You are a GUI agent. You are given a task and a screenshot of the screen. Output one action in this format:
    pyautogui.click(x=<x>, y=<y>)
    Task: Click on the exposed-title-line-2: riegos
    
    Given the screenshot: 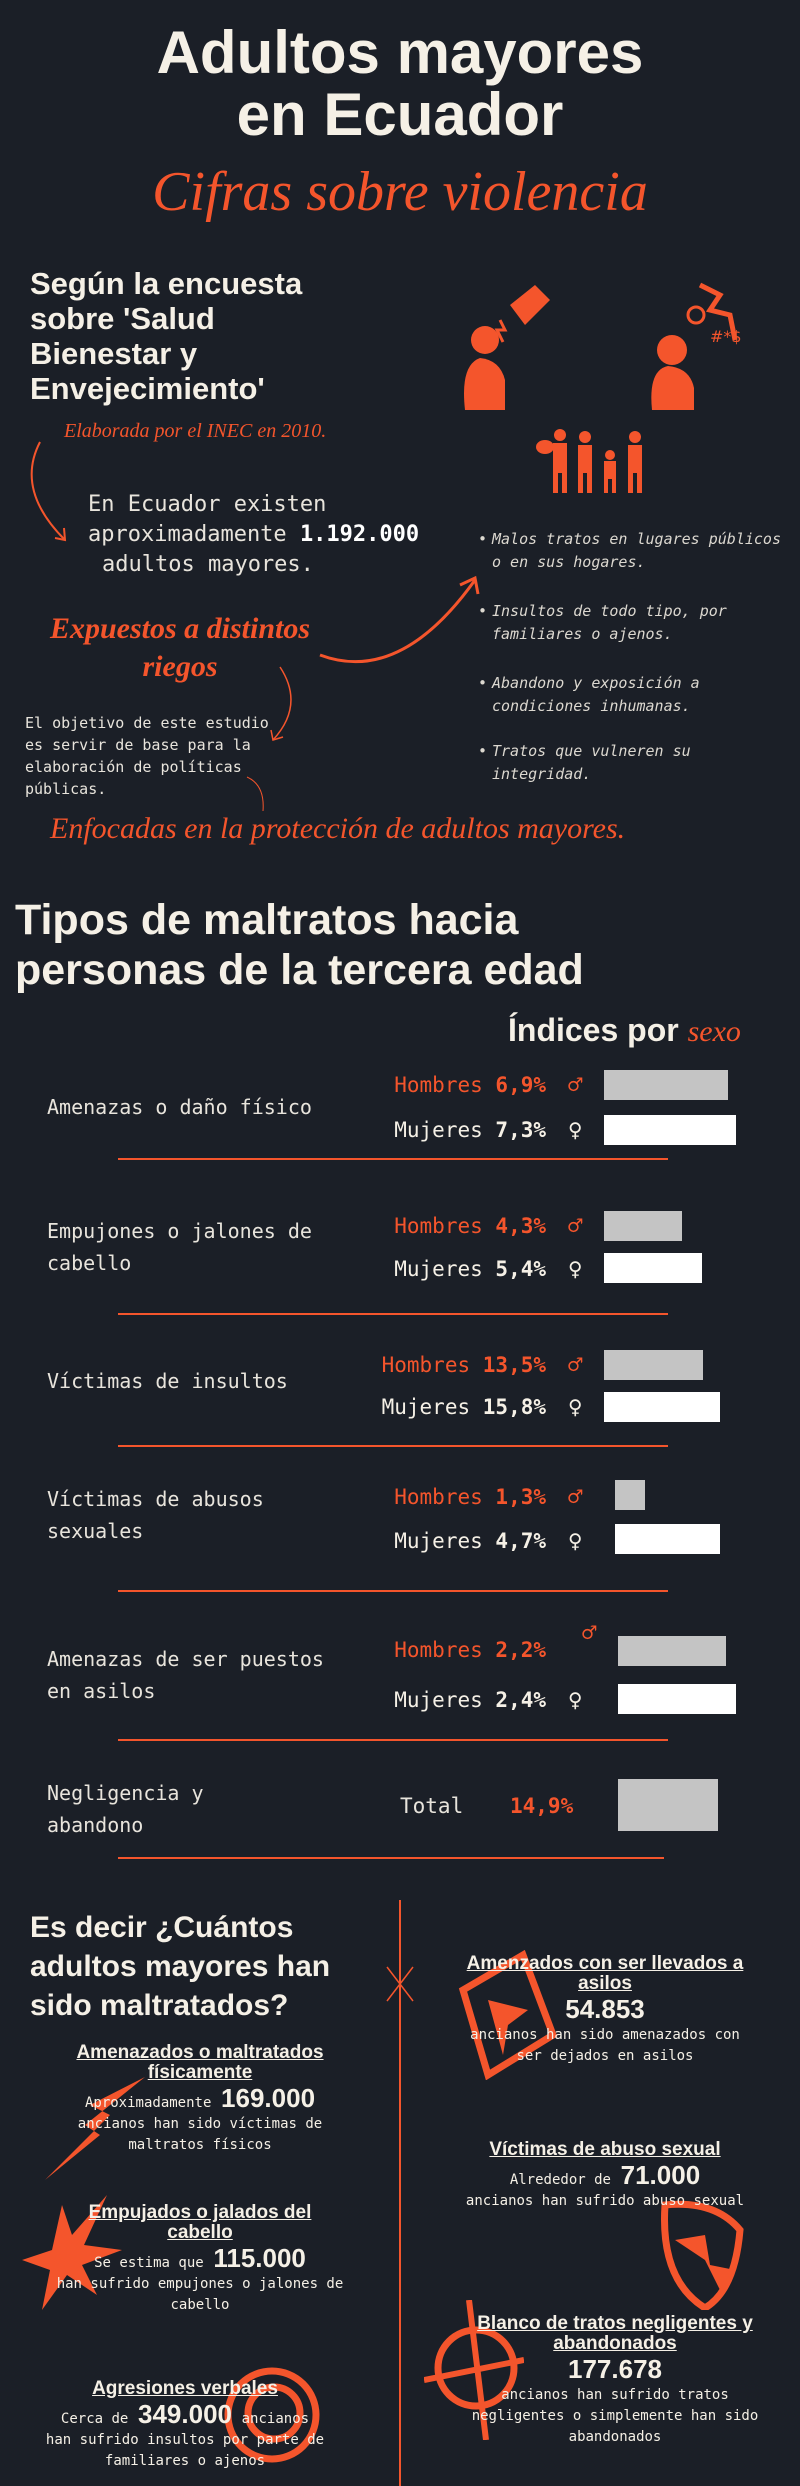 What is the action you would take?
    pyautogui.click(x=180, y=666)
    